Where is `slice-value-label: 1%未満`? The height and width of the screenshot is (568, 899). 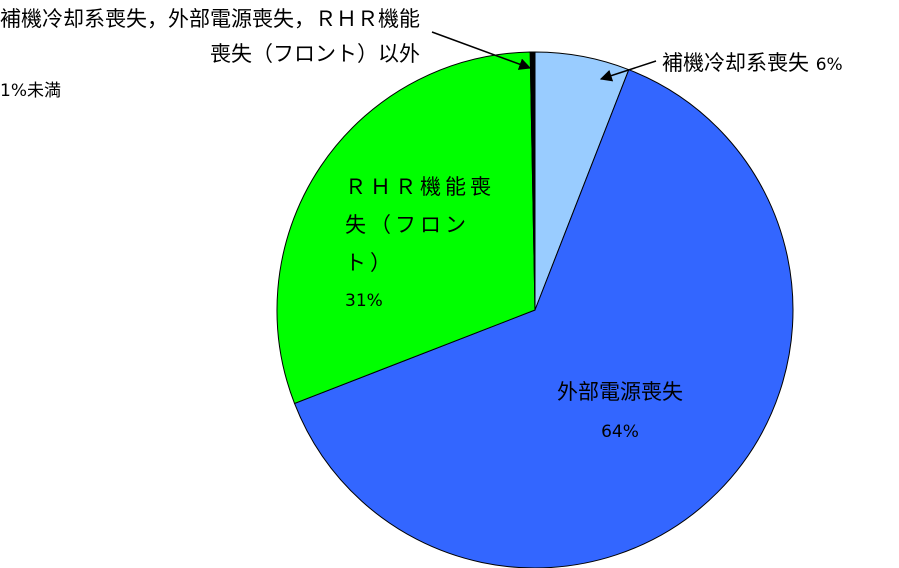 slice-value-label: 1%未満 is located at coordinates (30, 91).